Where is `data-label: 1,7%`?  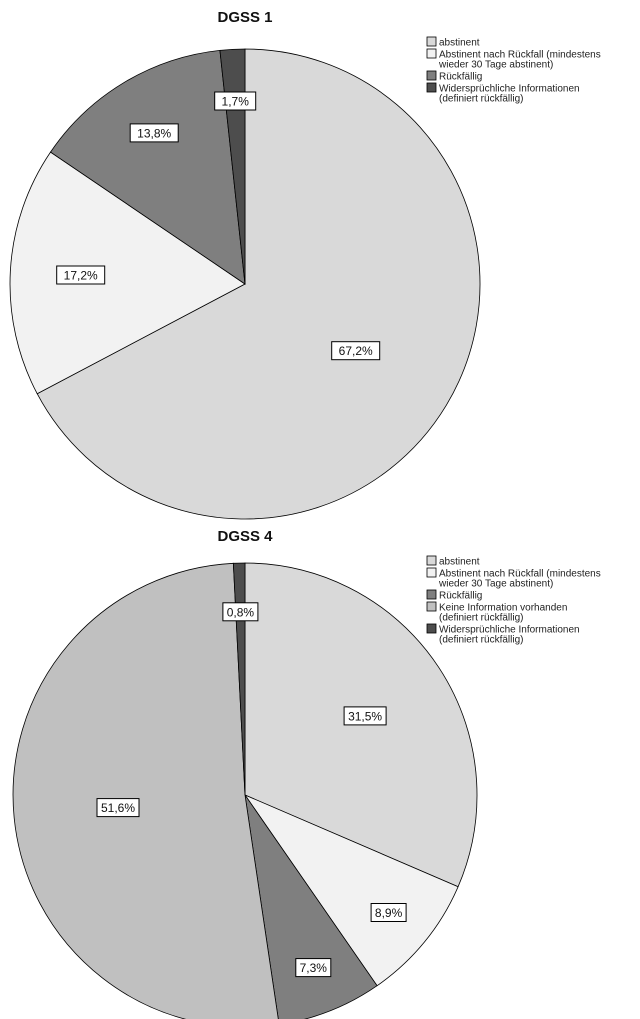 data-label: 1,7% is located at coordinates (236, 102).